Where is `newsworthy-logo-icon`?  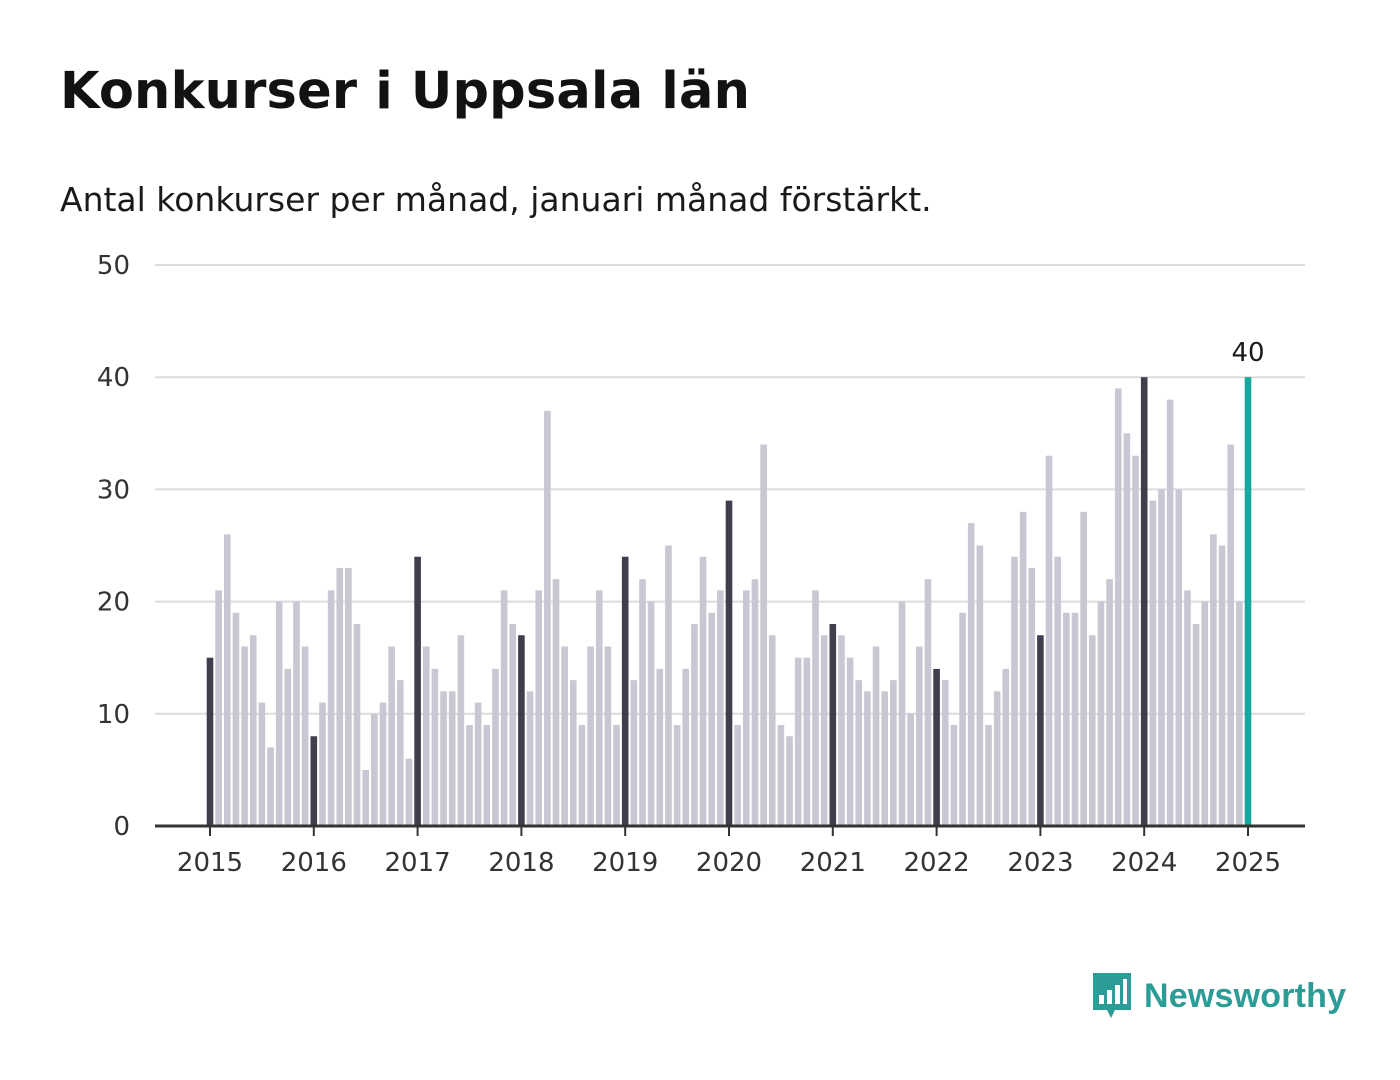
newsworthy-logo-icon is located at coordinates (1112, 995).